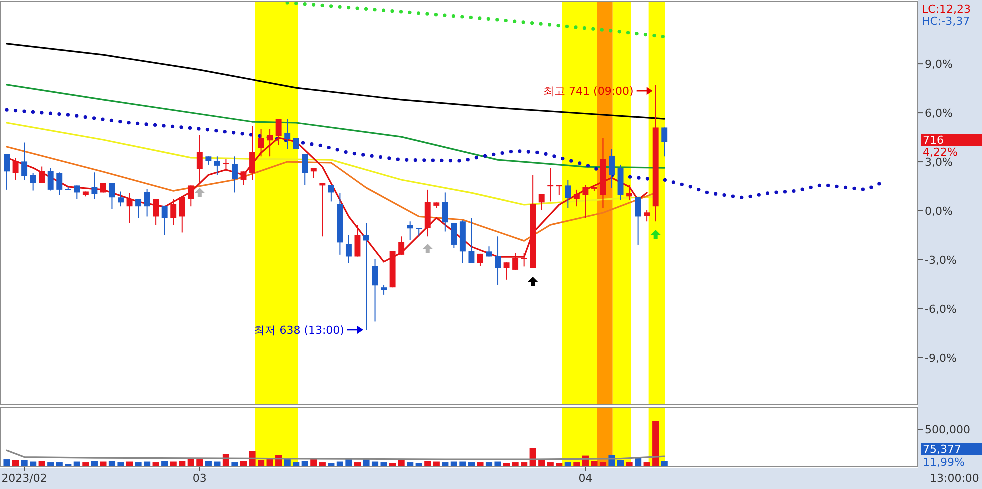  What do you see at coordinates (585, 478) in the screenshot?
I see `x-tick-label: 04` at bounding box center [585, 478].